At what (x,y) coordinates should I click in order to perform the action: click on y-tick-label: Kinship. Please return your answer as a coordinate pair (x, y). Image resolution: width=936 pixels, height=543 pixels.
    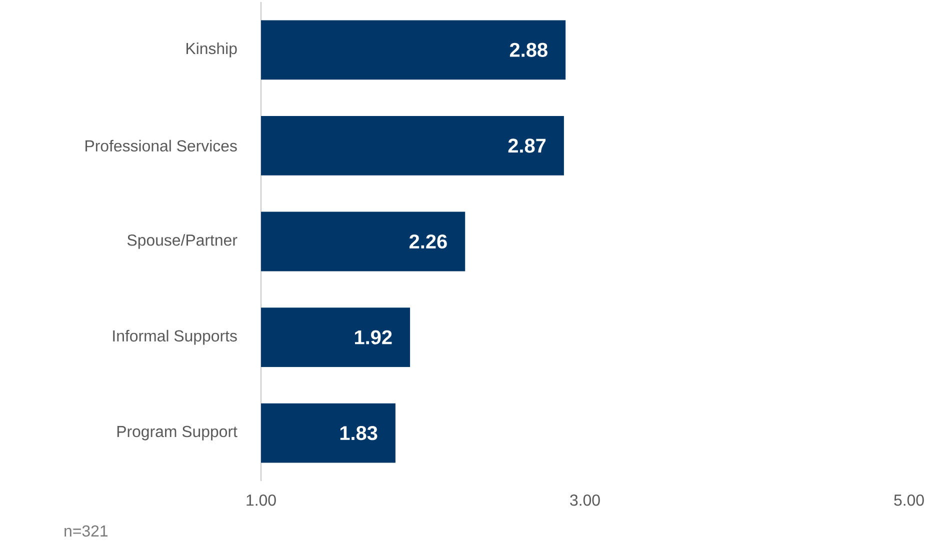
    Looking at the image, I should click on (211, 50).